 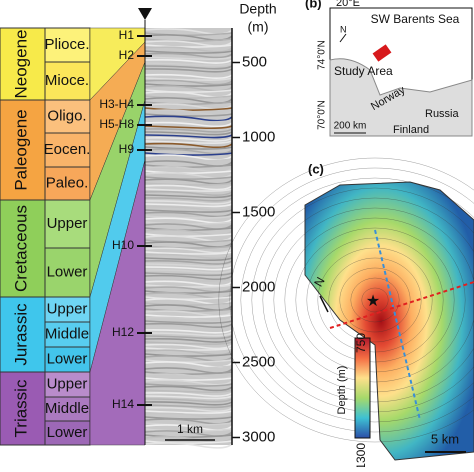 I want to click on period-label: Neogene, so click(x=20, y=63).